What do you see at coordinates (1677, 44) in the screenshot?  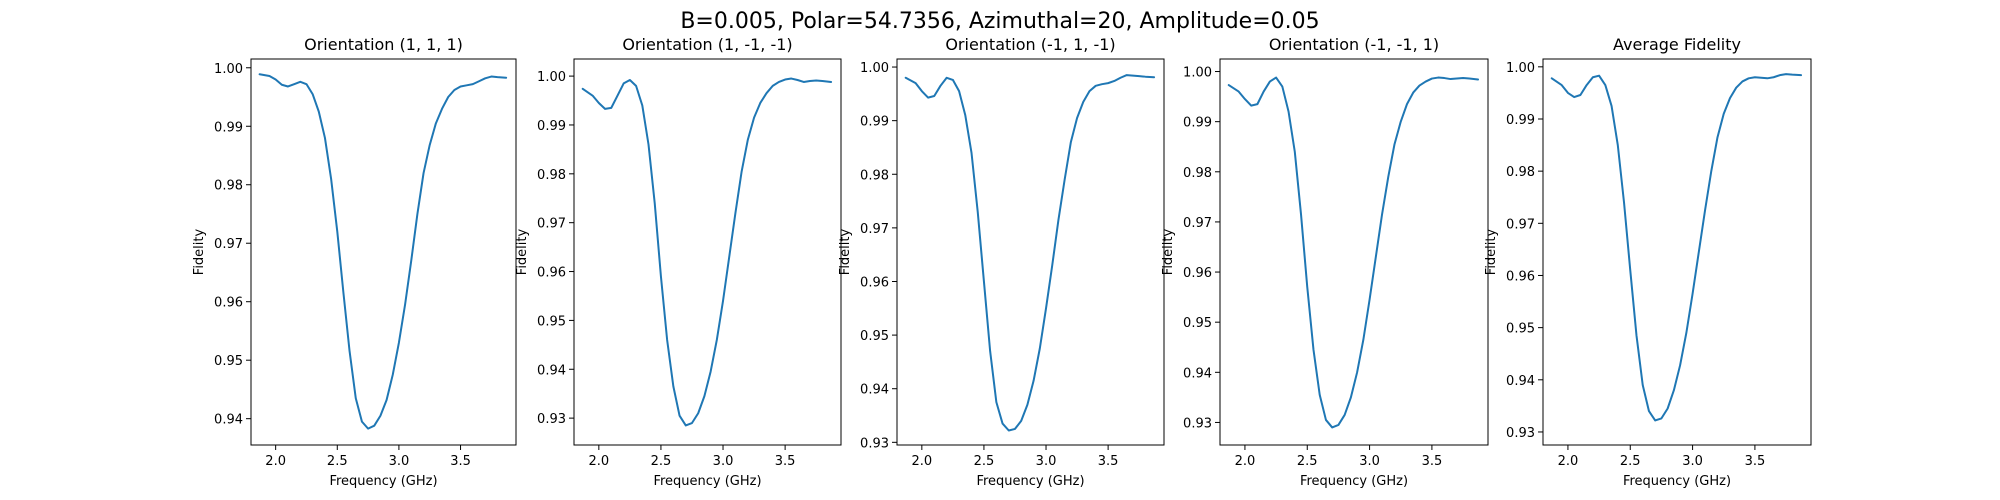 I see `subplot-title: Average Fidelity` at bounding box center [1677, 44].